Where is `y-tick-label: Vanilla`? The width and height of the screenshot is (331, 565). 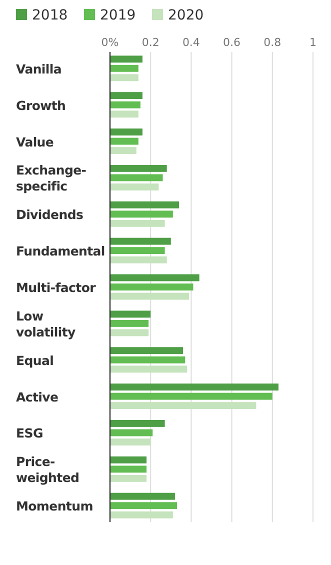
y-tick-label: Vanilla is located at coordinates (39, 68).